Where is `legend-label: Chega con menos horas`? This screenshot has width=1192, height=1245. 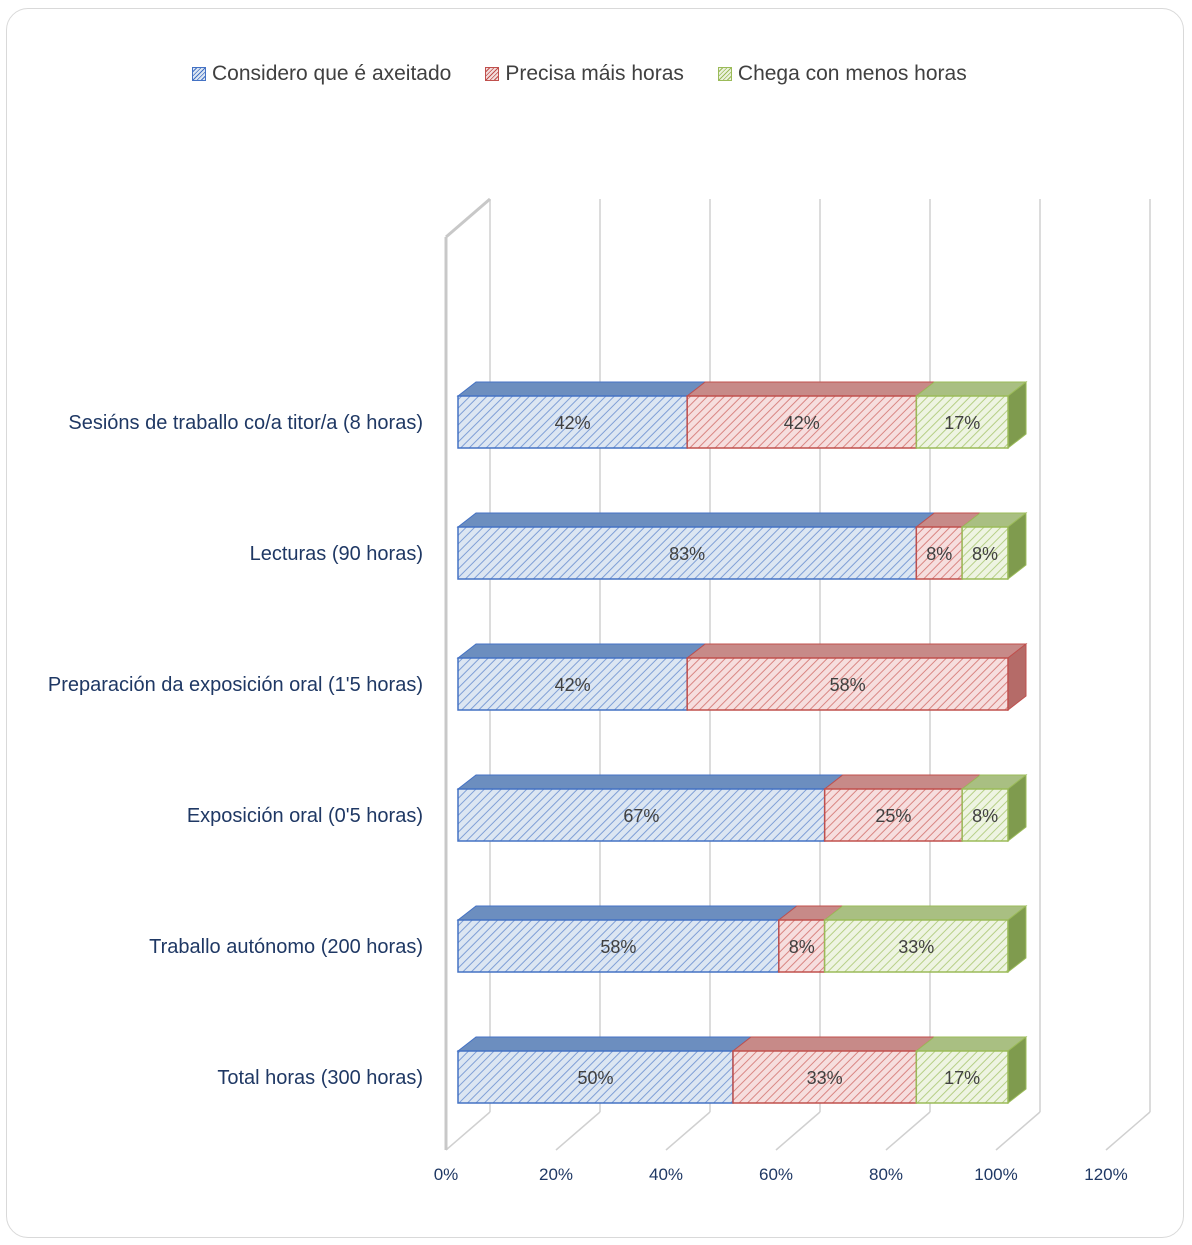 legend-label: Chega con menos horas is located at coordinates (852, 73).